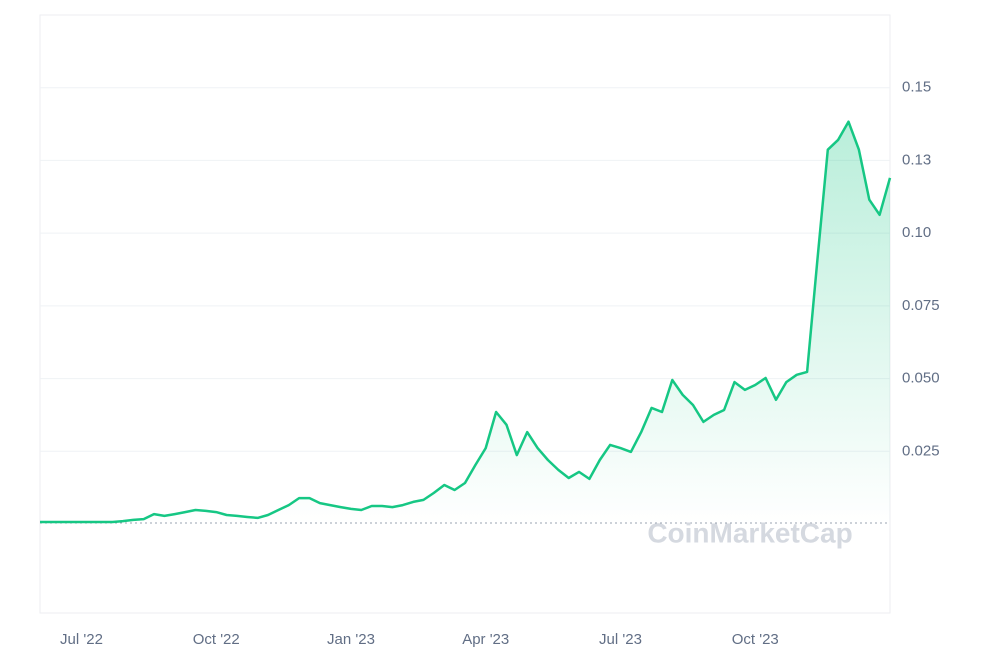 The image size is (1000, 672). Describe the element at coordinates (620, 639) in the screenshot. I see `x-tick-label: Jul '23` at that location.